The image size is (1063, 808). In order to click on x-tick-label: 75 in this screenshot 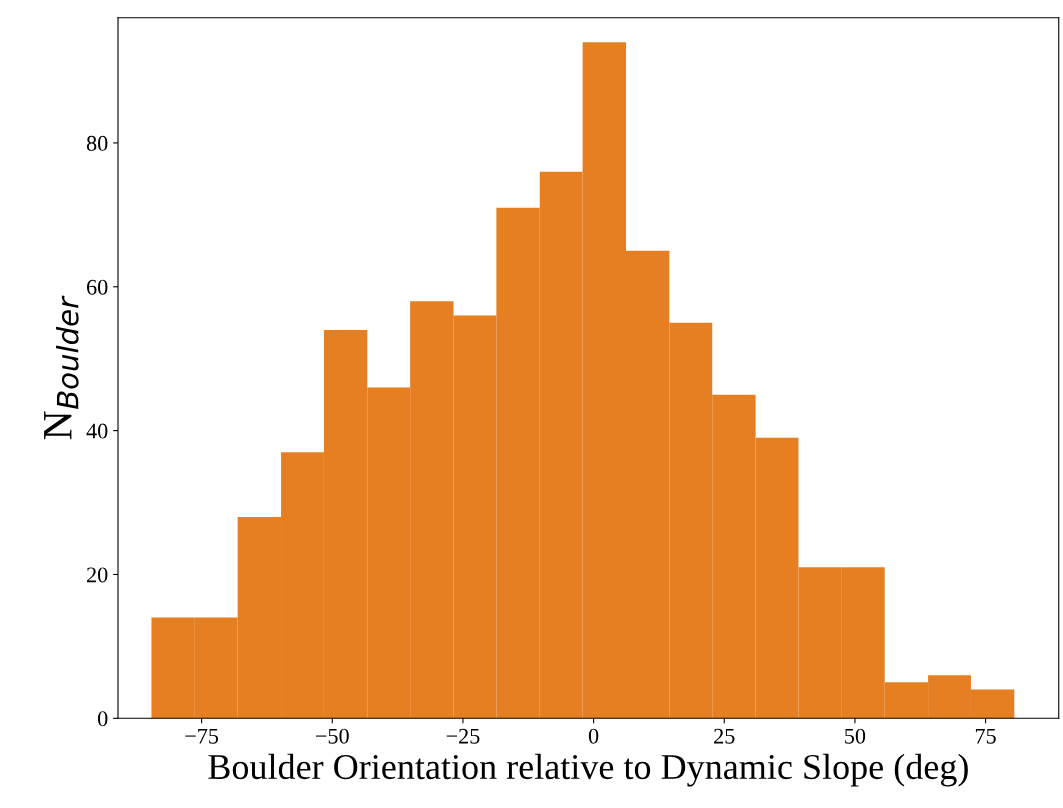, I will do `click(985, 736)`.